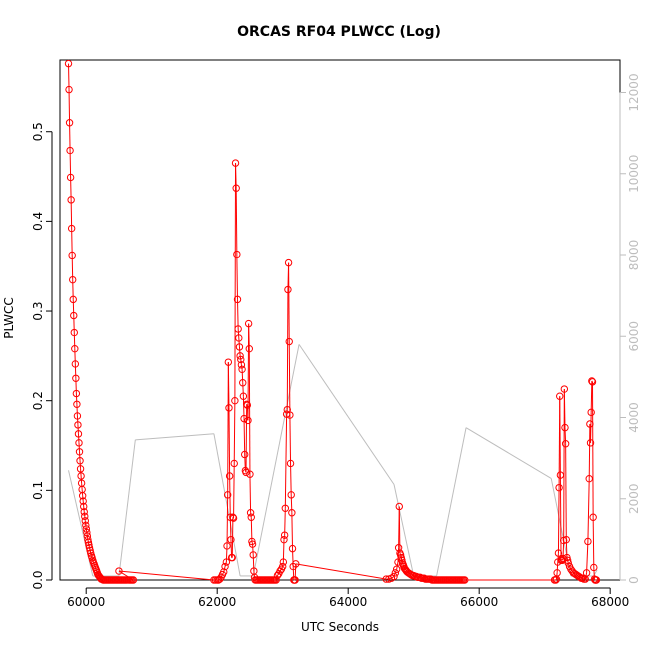 The width and height of the screenshot is (650, 650). What do you see at coordinates (9, 317) in the screenshot?
I see `y-axis-label: PLWCC` at bounding box center [9, 317].